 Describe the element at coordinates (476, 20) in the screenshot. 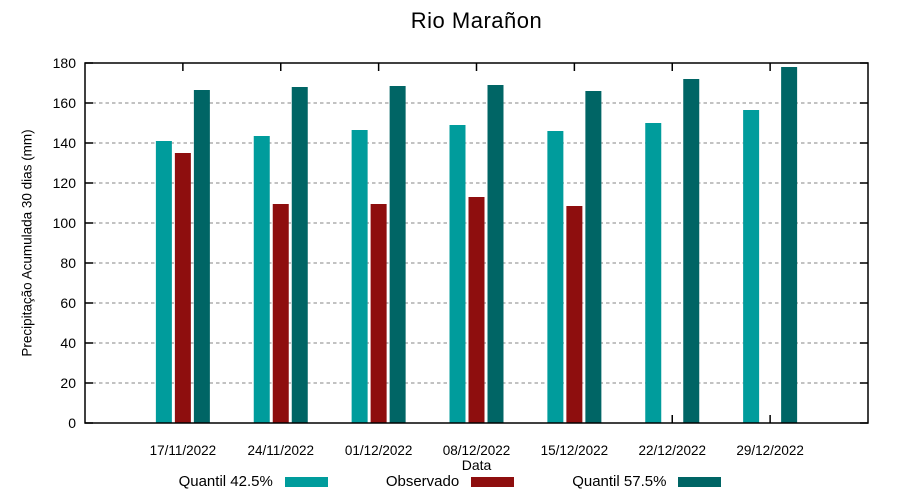

I see `chart-title: Rio Marañon` at that location.